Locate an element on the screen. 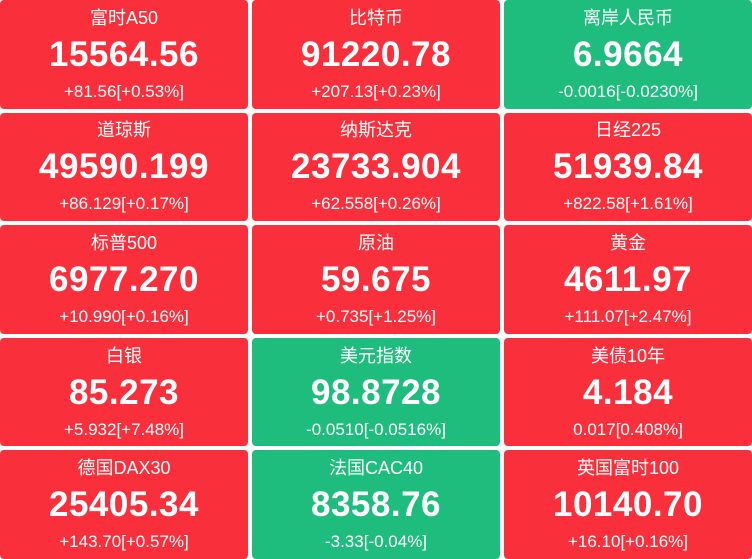 This screenshot has height=559, width=752. instrument-price: 8358.76 is located at coordinates (376, 505).